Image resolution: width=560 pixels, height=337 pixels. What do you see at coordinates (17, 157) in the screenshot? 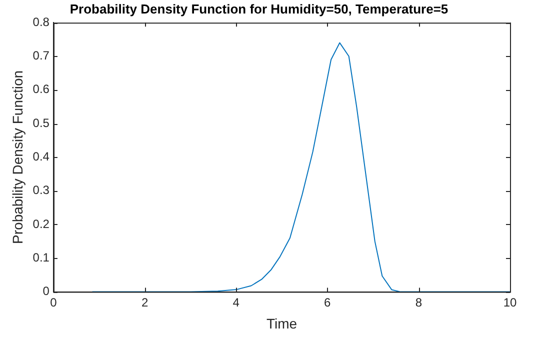
I see `y-axis-title: Probability Density Function` at bounding box center [17, 157].